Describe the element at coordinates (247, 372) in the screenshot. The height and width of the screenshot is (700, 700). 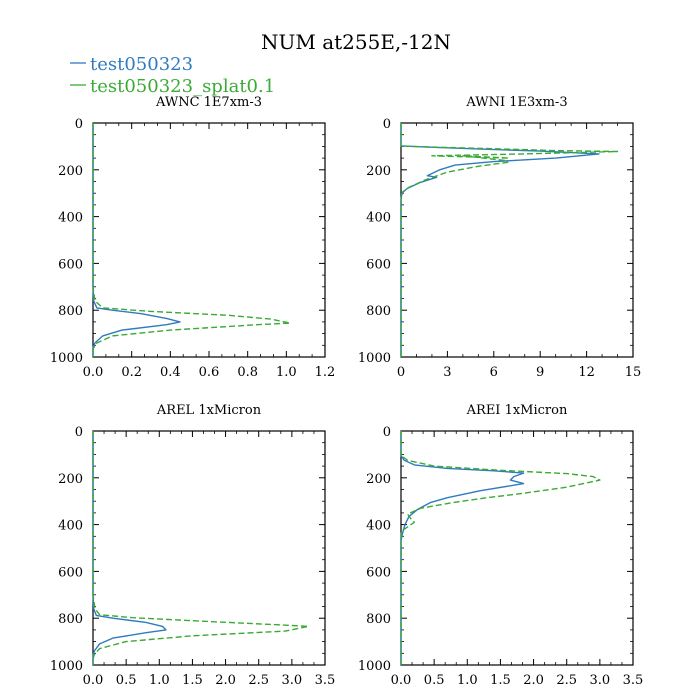
I see `x-tick-label: 0.8` at that location.